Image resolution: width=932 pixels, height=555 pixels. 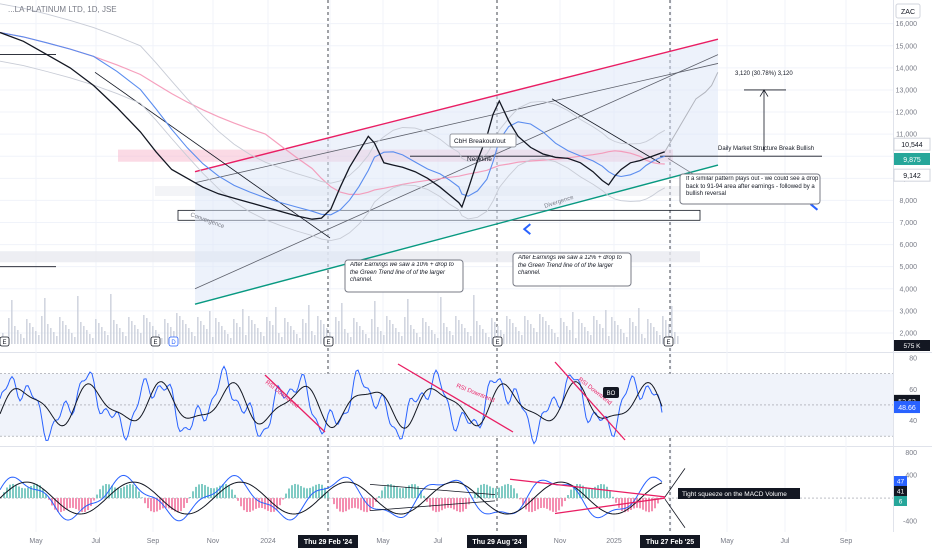 I want to click on rsi-pane, so click(x=446, y=403).